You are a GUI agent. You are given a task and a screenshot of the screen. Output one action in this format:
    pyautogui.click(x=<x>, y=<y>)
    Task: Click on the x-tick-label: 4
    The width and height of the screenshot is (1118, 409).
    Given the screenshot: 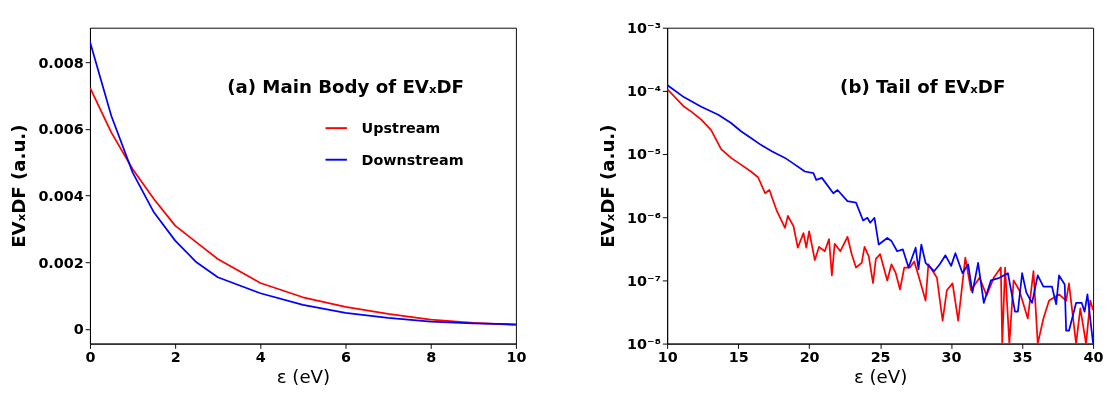 What is the action you would take?
    pyautogui.click(x=260, y=357)
    